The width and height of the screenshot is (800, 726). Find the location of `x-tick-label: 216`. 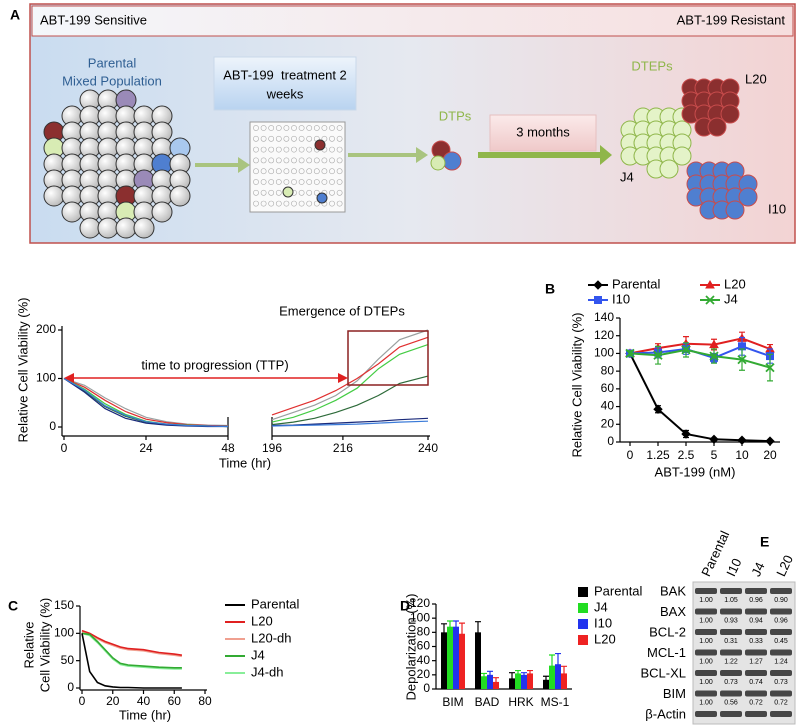

x-tick-label: 216 is located at coordinates (343, 448).